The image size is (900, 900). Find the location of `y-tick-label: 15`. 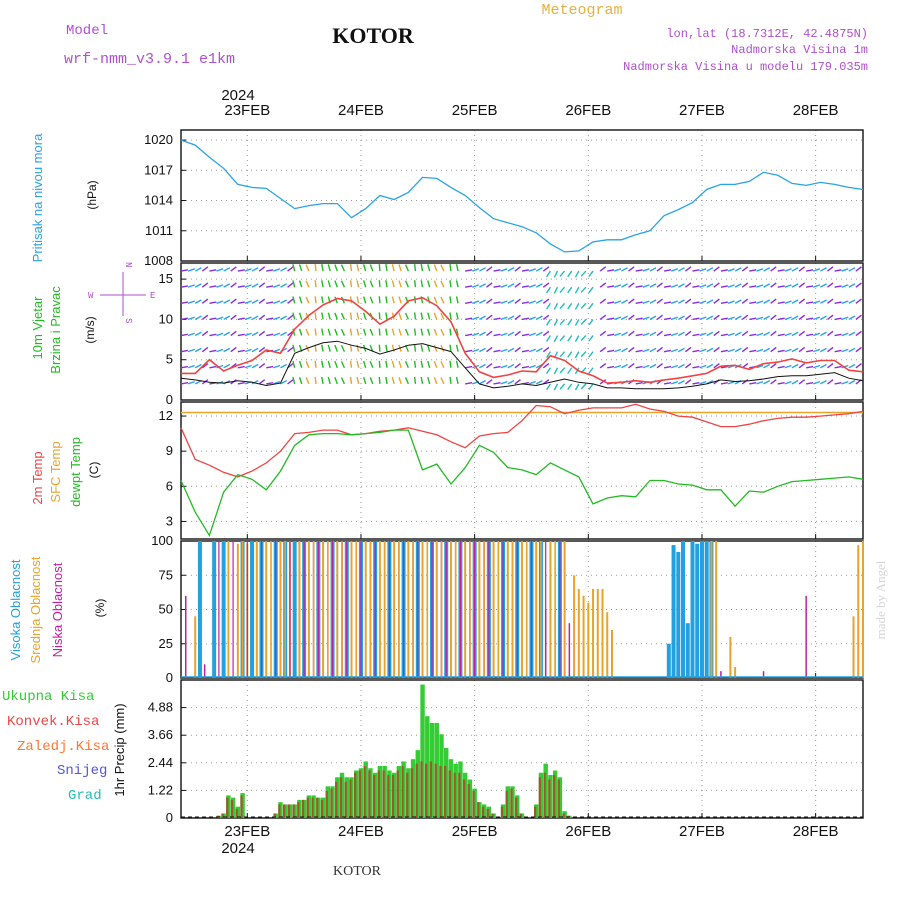

y-tick-label: 15 is located at coordinates (166, 278).